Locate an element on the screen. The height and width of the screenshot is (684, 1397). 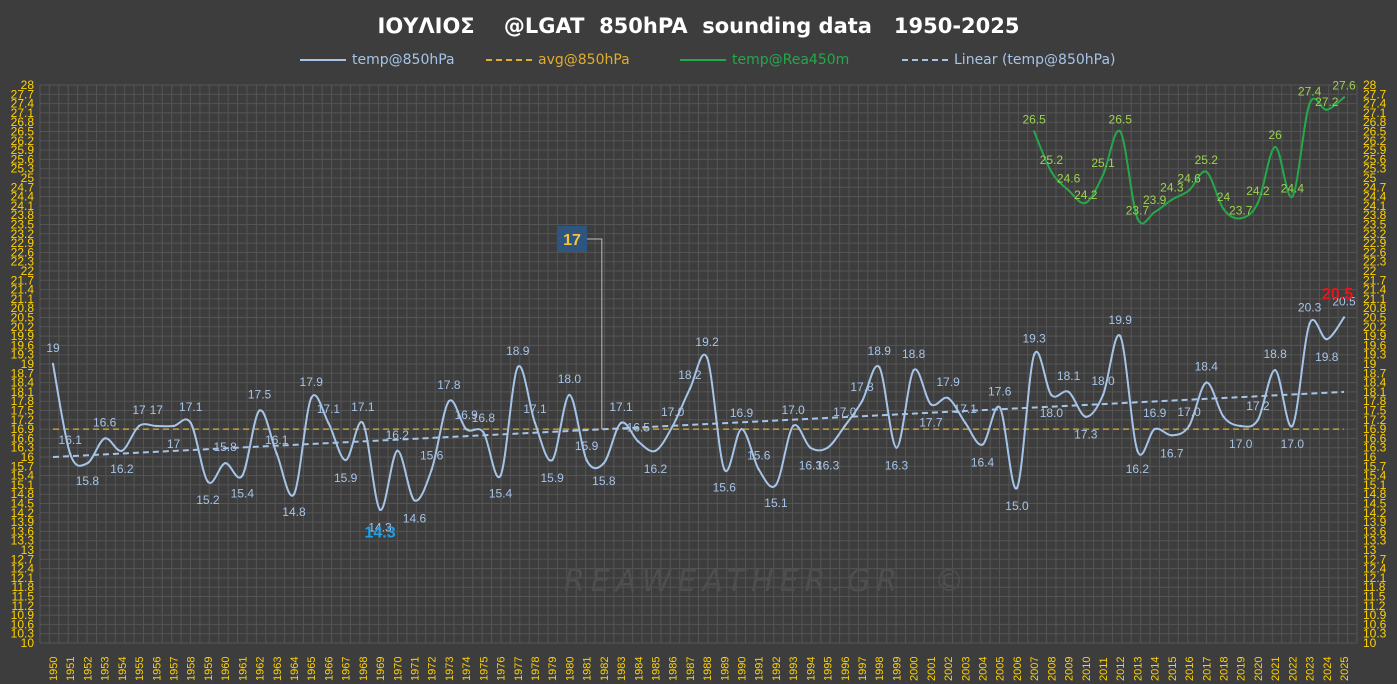
min-label: 14.3 is located at coordinates (379, 533).